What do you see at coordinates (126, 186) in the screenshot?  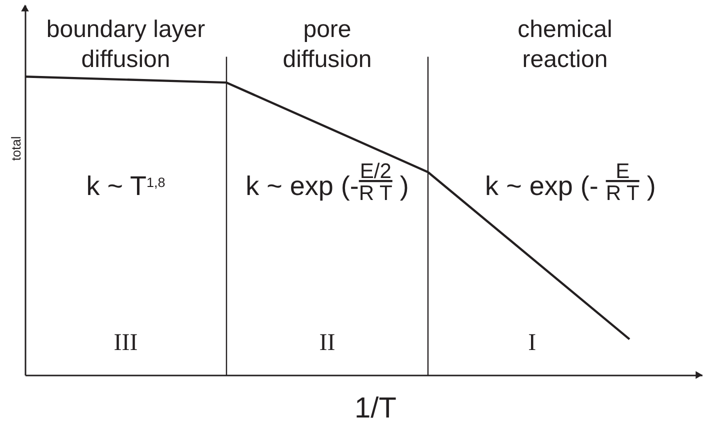 I see `annotation: k ~ T$^{1,8}$` at bounding box center [126, 186].